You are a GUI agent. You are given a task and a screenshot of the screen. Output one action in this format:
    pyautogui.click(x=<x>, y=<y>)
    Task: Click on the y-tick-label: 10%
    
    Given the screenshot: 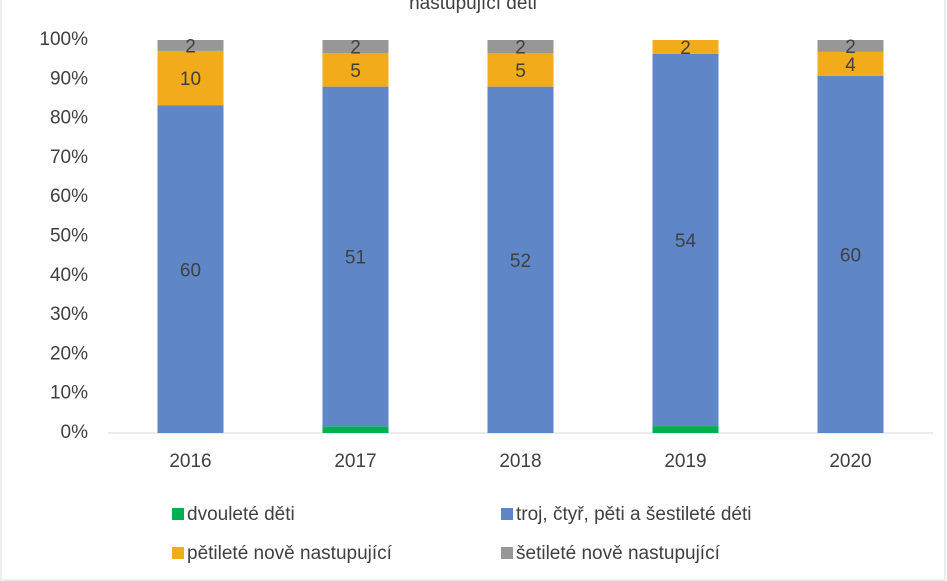 What is the action you would take?
    pyautogui.click(x=69, y=393)
    